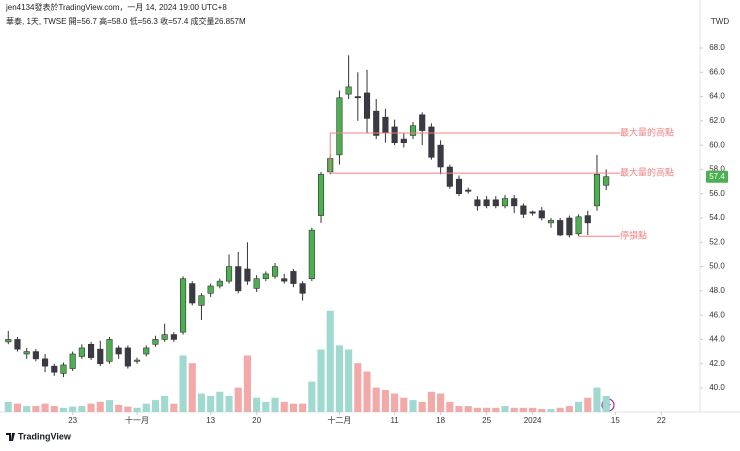  I want to click on y-tick-label: 62.0, so click(717, 120).